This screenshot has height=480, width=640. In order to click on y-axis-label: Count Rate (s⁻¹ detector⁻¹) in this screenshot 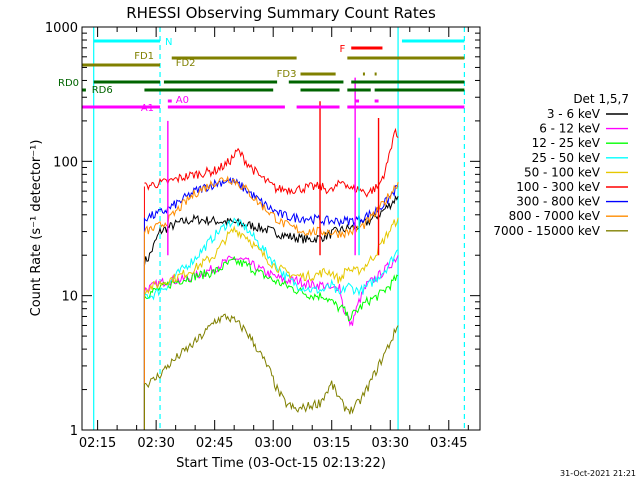, I will do `click(36, 228)`.